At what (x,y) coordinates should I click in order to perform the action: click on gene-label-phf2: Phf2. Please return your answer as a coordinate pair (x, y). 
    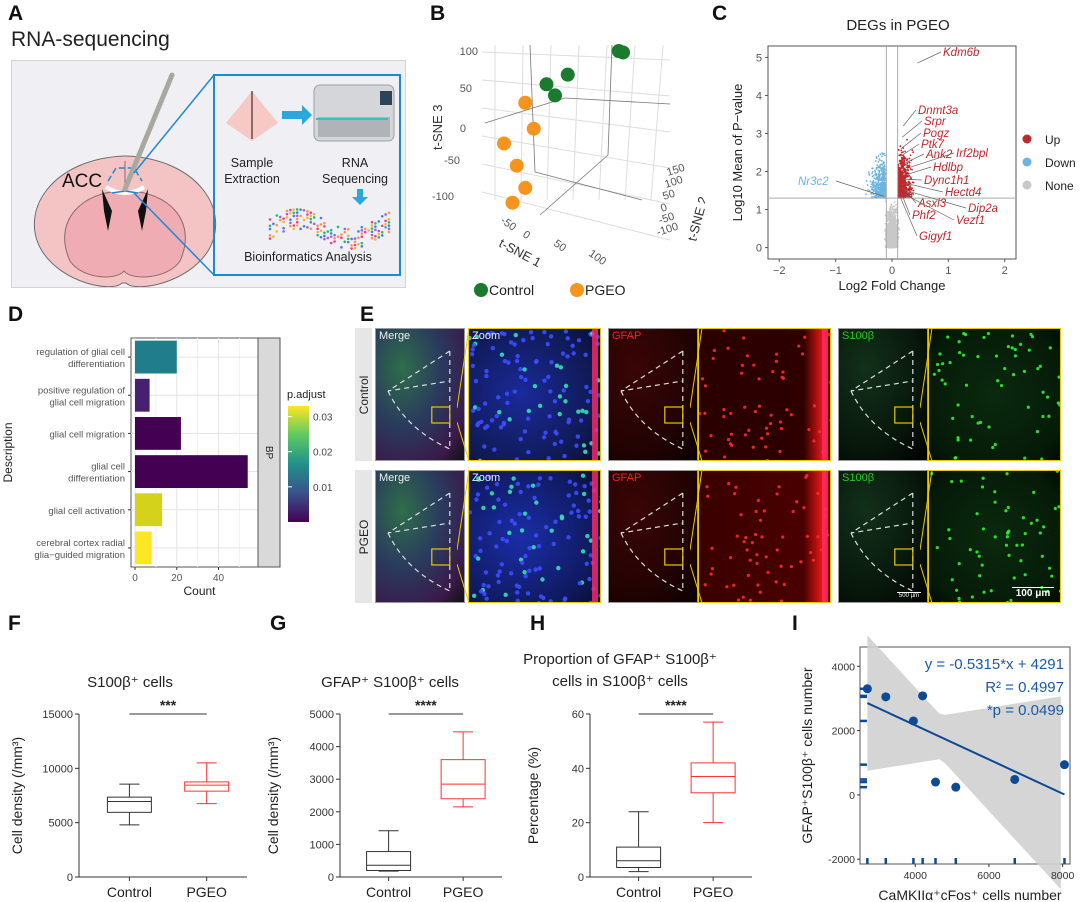
    Looking at the image, I should click on (924, 216).